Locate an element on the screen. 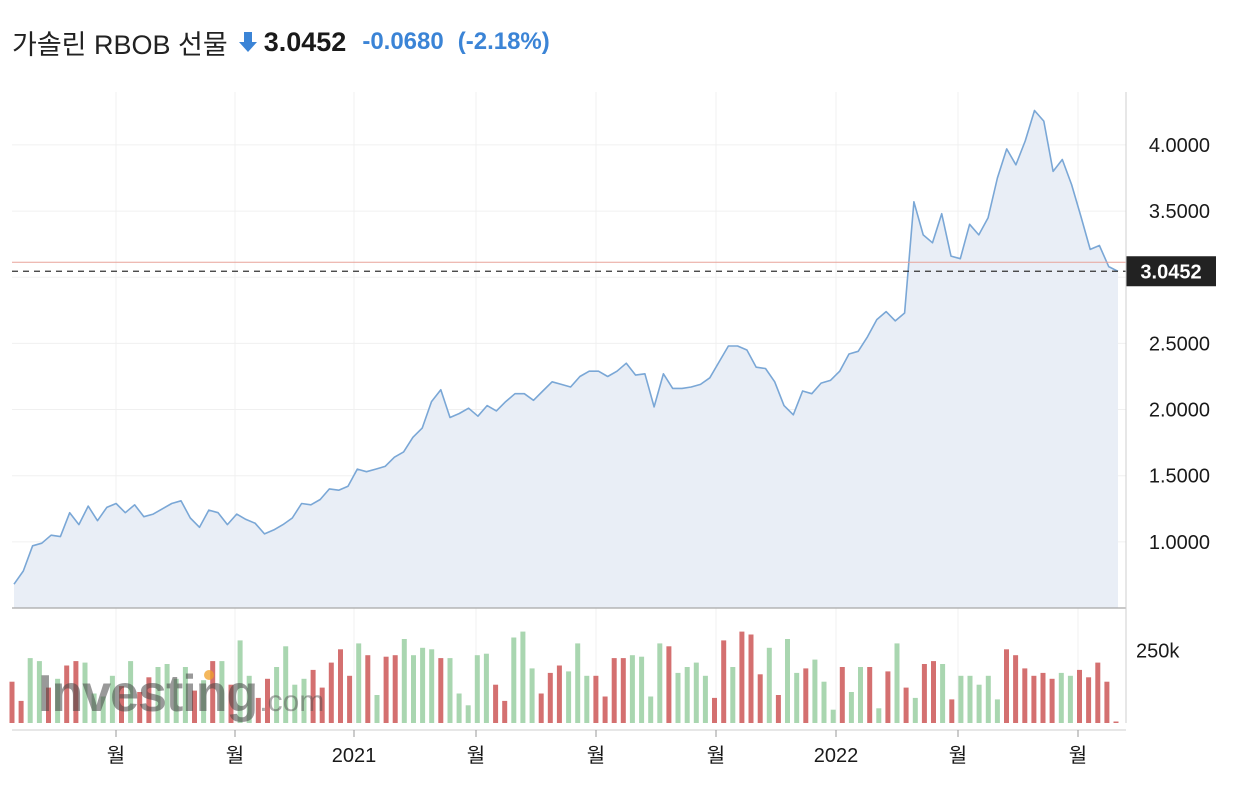 This screenshot has width=1246, height=812. x-tick-label: 2021 is located at coordinates (354, 756).